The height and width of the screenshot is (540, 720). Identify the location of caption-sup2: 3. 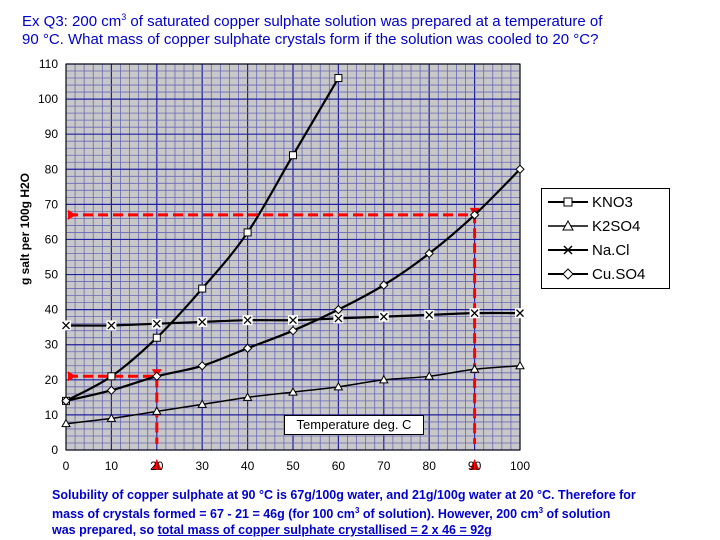
(541, 510).